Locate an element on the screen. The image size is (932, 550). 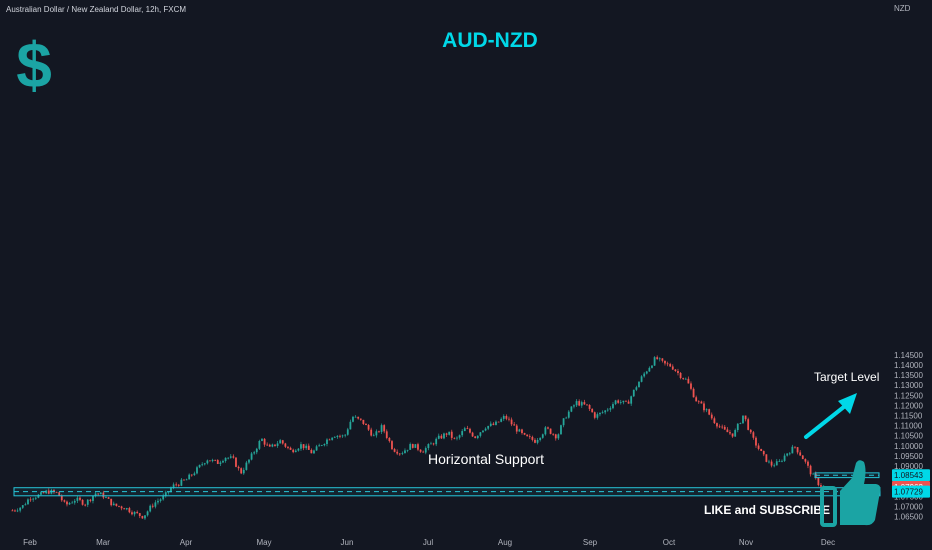
currency-code: NZD is located at coordinates (902, 8).